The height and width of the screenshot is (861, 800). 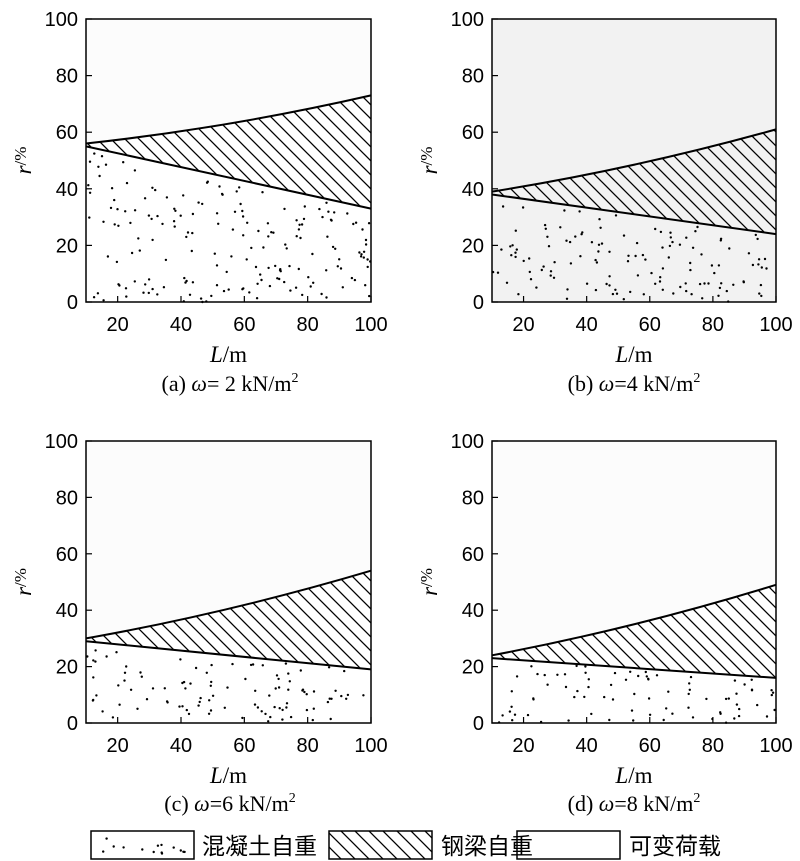 What do you see at coordinates (308, 746) in the screenshot?
I see `x-tick-label: 80` at bounding box center [308, 746].